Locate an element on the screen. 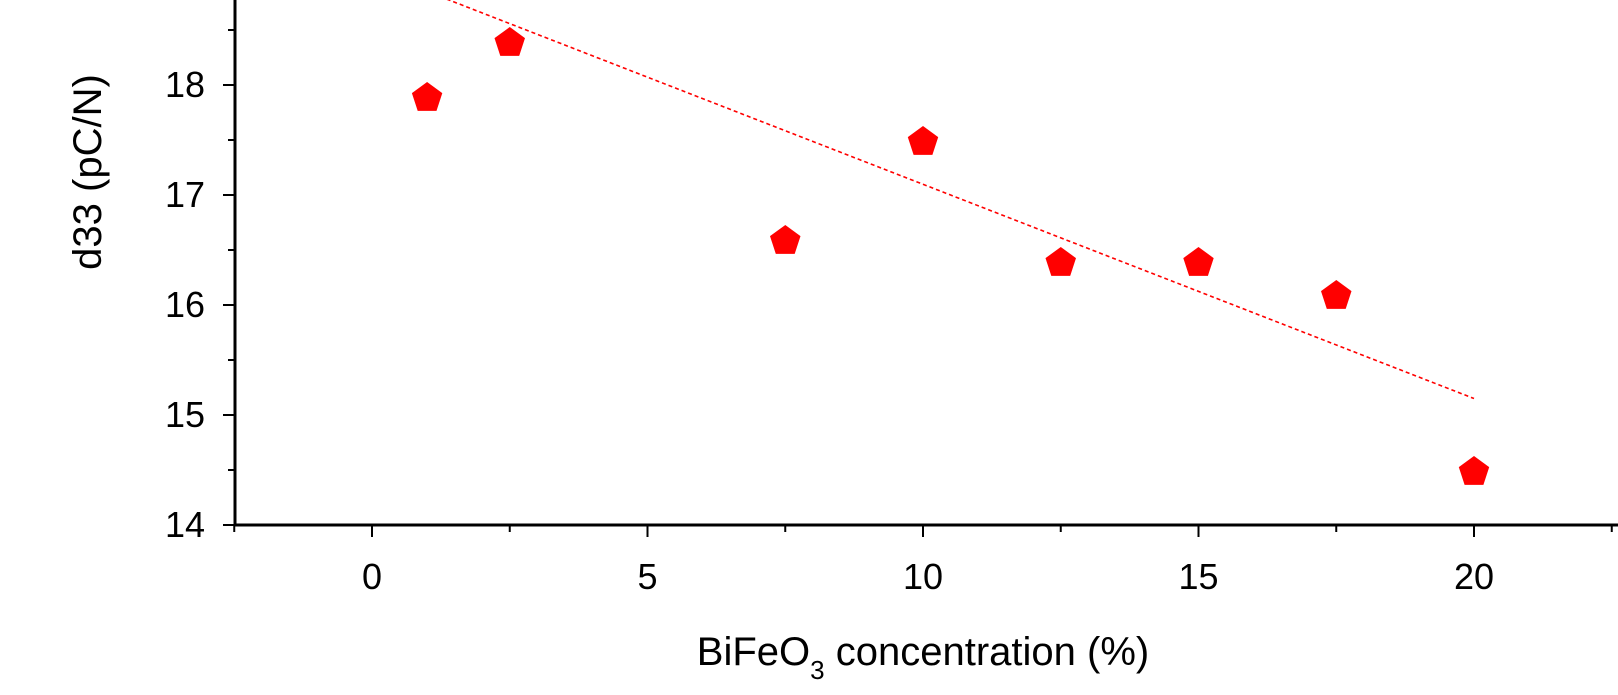  y-tick-label: 15 is located at coordinates (185, 414).